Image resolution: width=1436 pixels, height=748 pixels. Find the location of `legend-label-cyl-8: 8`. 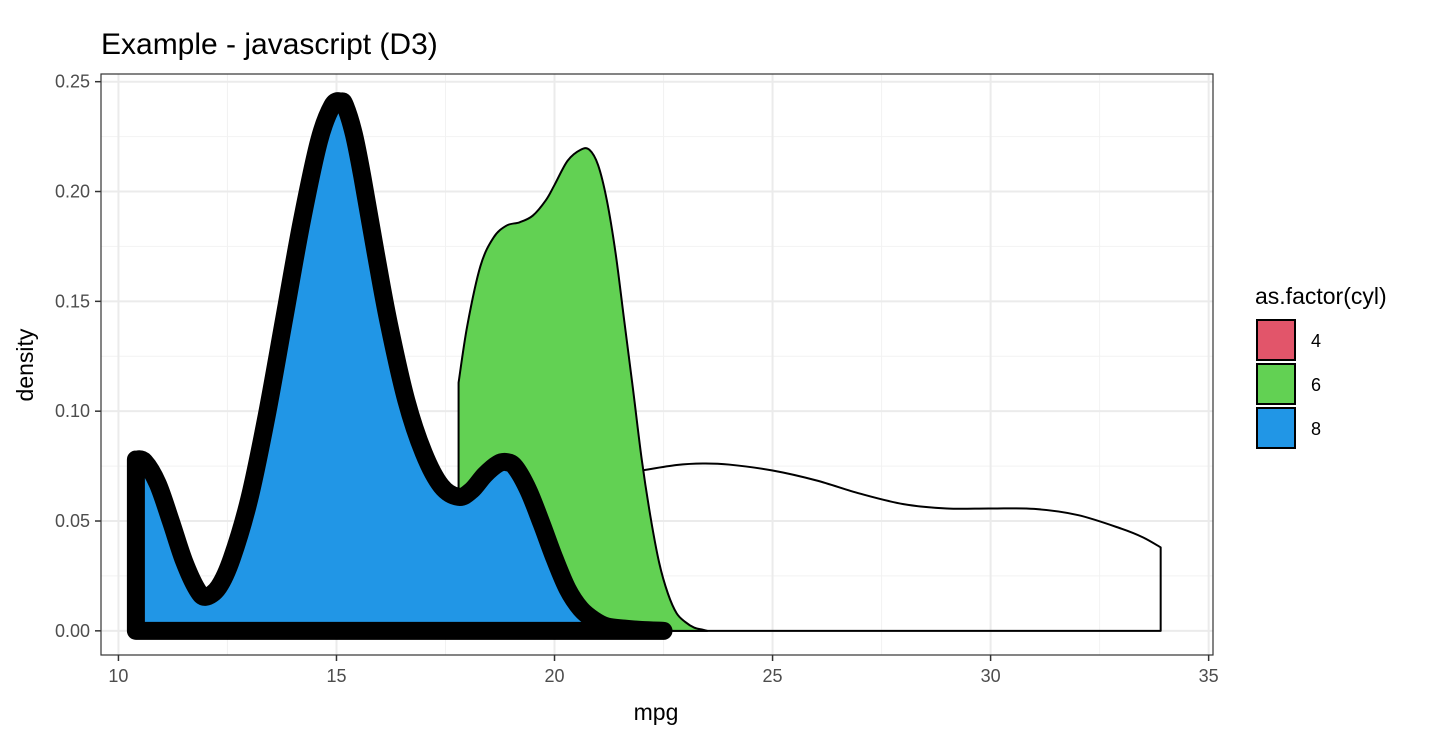

legend-label-cyl-8: 8 is located at coordinates (1316, 429).